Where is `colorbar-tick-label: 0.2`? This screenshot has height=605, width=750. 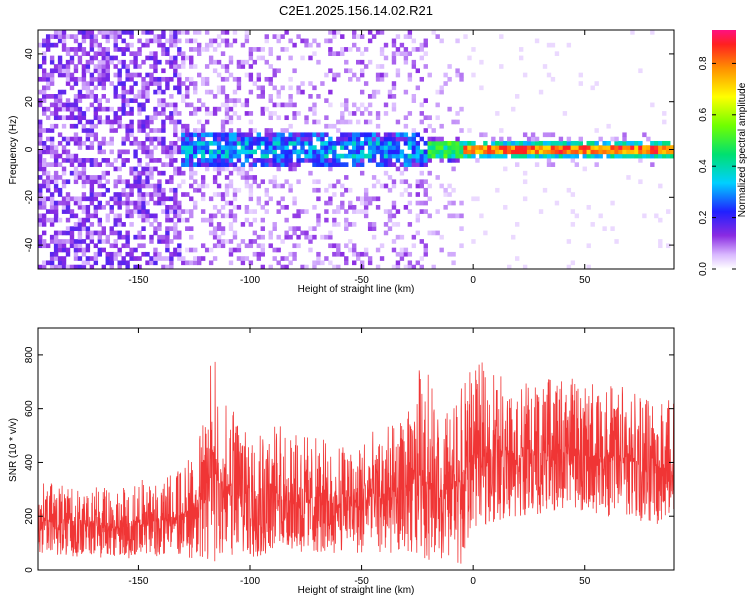
colorbar-tick-label: 0.2 is located at coordinates (703, 217).